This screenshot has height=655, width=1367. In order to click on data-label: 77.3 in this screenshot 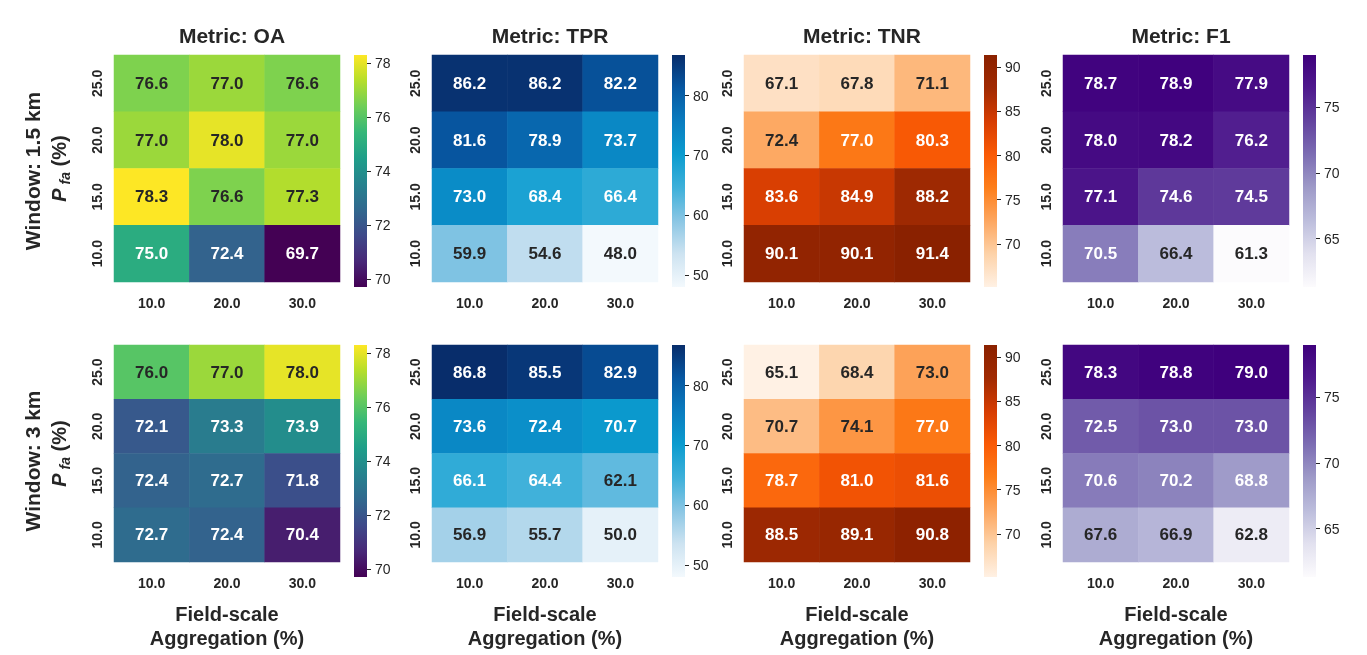, I will do `click(302, 197)`.